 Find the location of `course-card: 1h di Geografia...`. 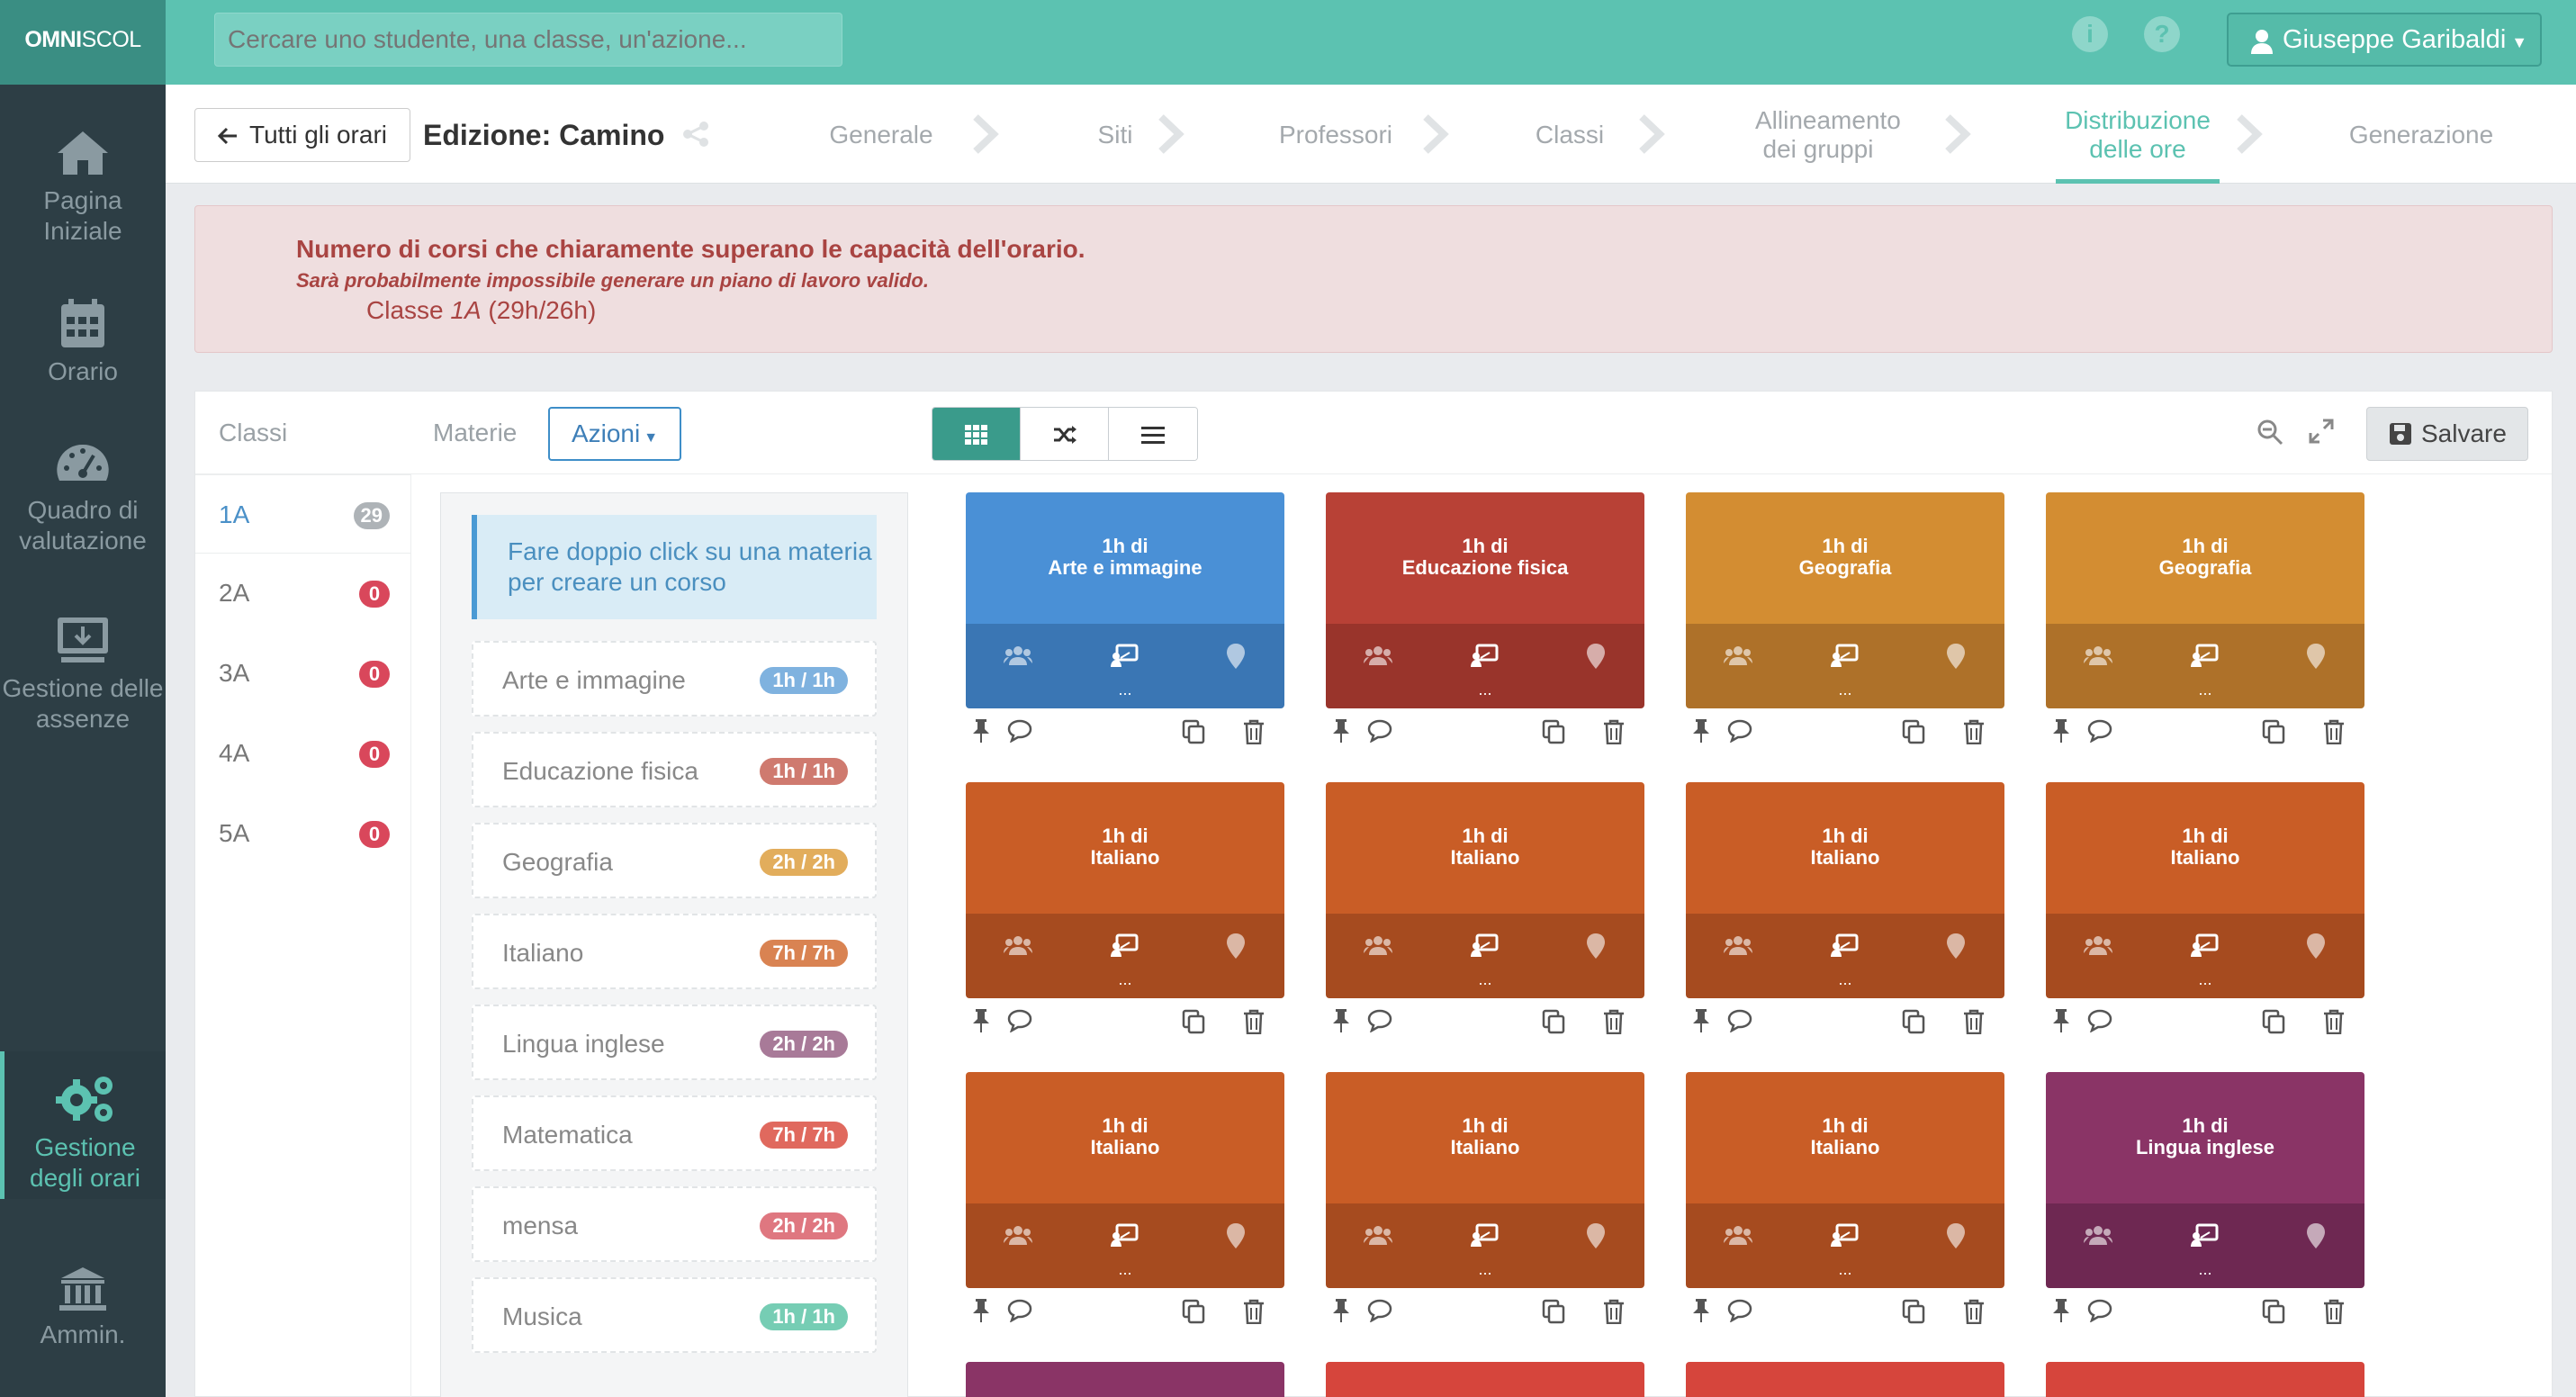

course-card: 1h di Geografia... is located at coordinates (2205, 622).